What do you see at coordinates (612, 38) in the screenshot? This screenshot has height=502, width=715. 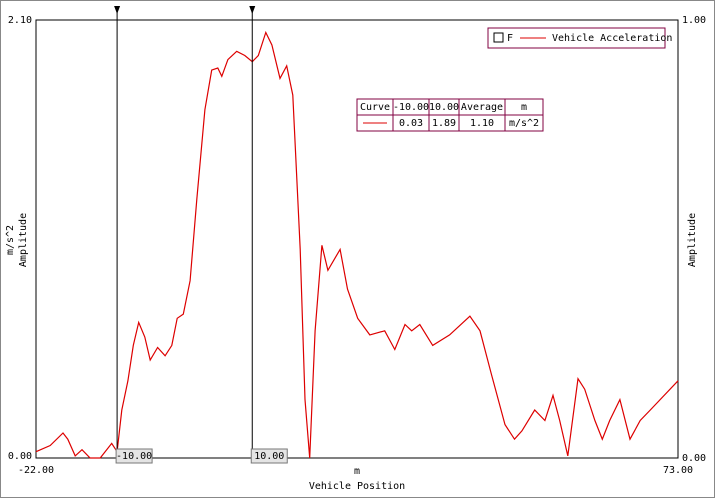 I see `legend-label: Vehicle Acceleration` at bounding box center [612, 38].